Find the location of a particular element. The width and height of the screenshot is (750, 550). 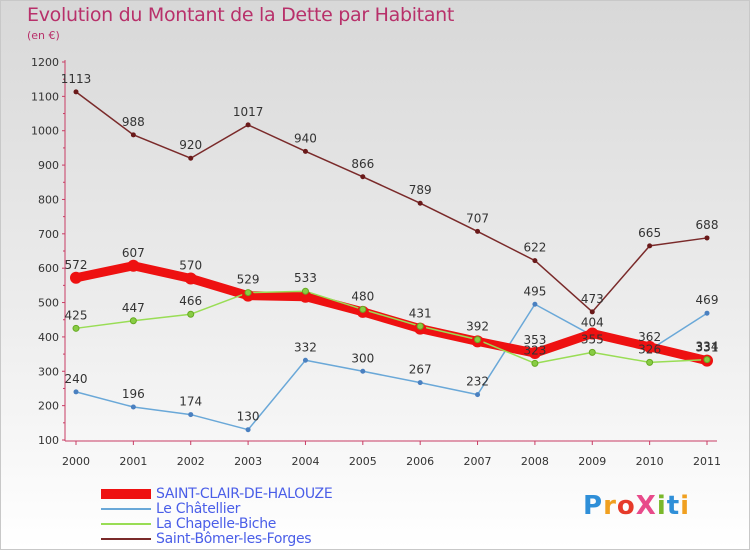

data-label: 355 is located at coordinates (592, 339).